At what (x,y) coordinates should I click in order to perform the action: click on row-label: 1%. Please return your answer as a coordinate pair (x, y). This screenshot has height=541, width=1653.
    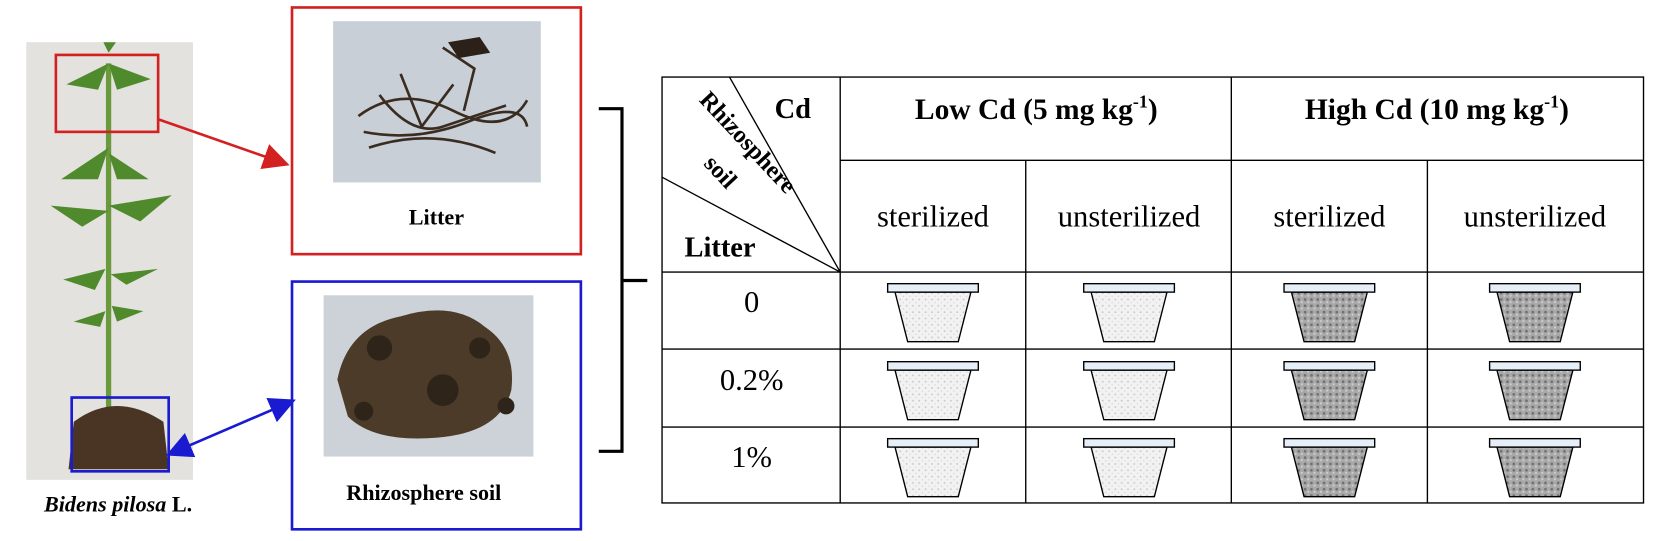
    Looking at the image, I should click on (751, 457).